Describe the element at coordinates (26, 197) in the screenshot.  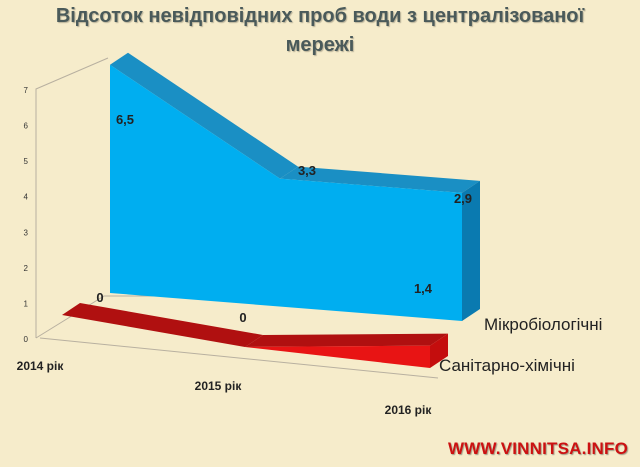
I see `y-tick-label: 4` at that location.